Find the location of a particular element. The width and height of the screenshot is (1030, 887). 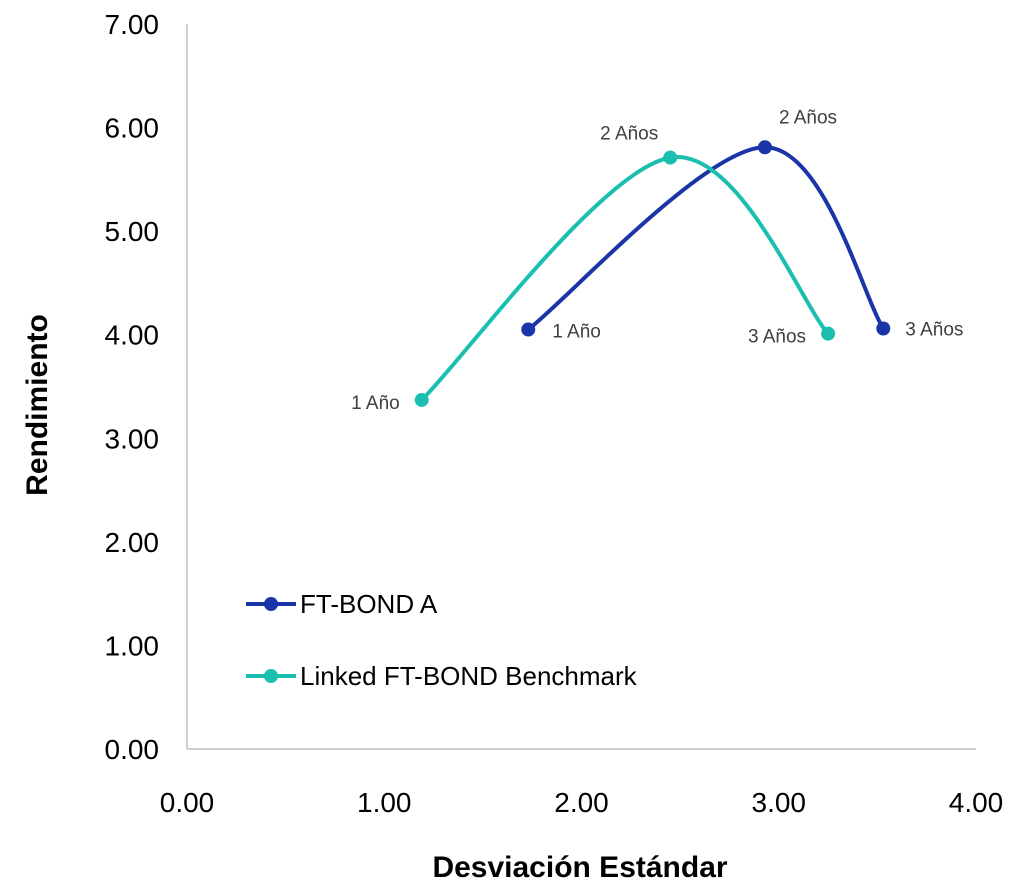

x-tick-labels: 0.00 1.00 2.00 3.00 4.00 is located at coordinates (582, 802).